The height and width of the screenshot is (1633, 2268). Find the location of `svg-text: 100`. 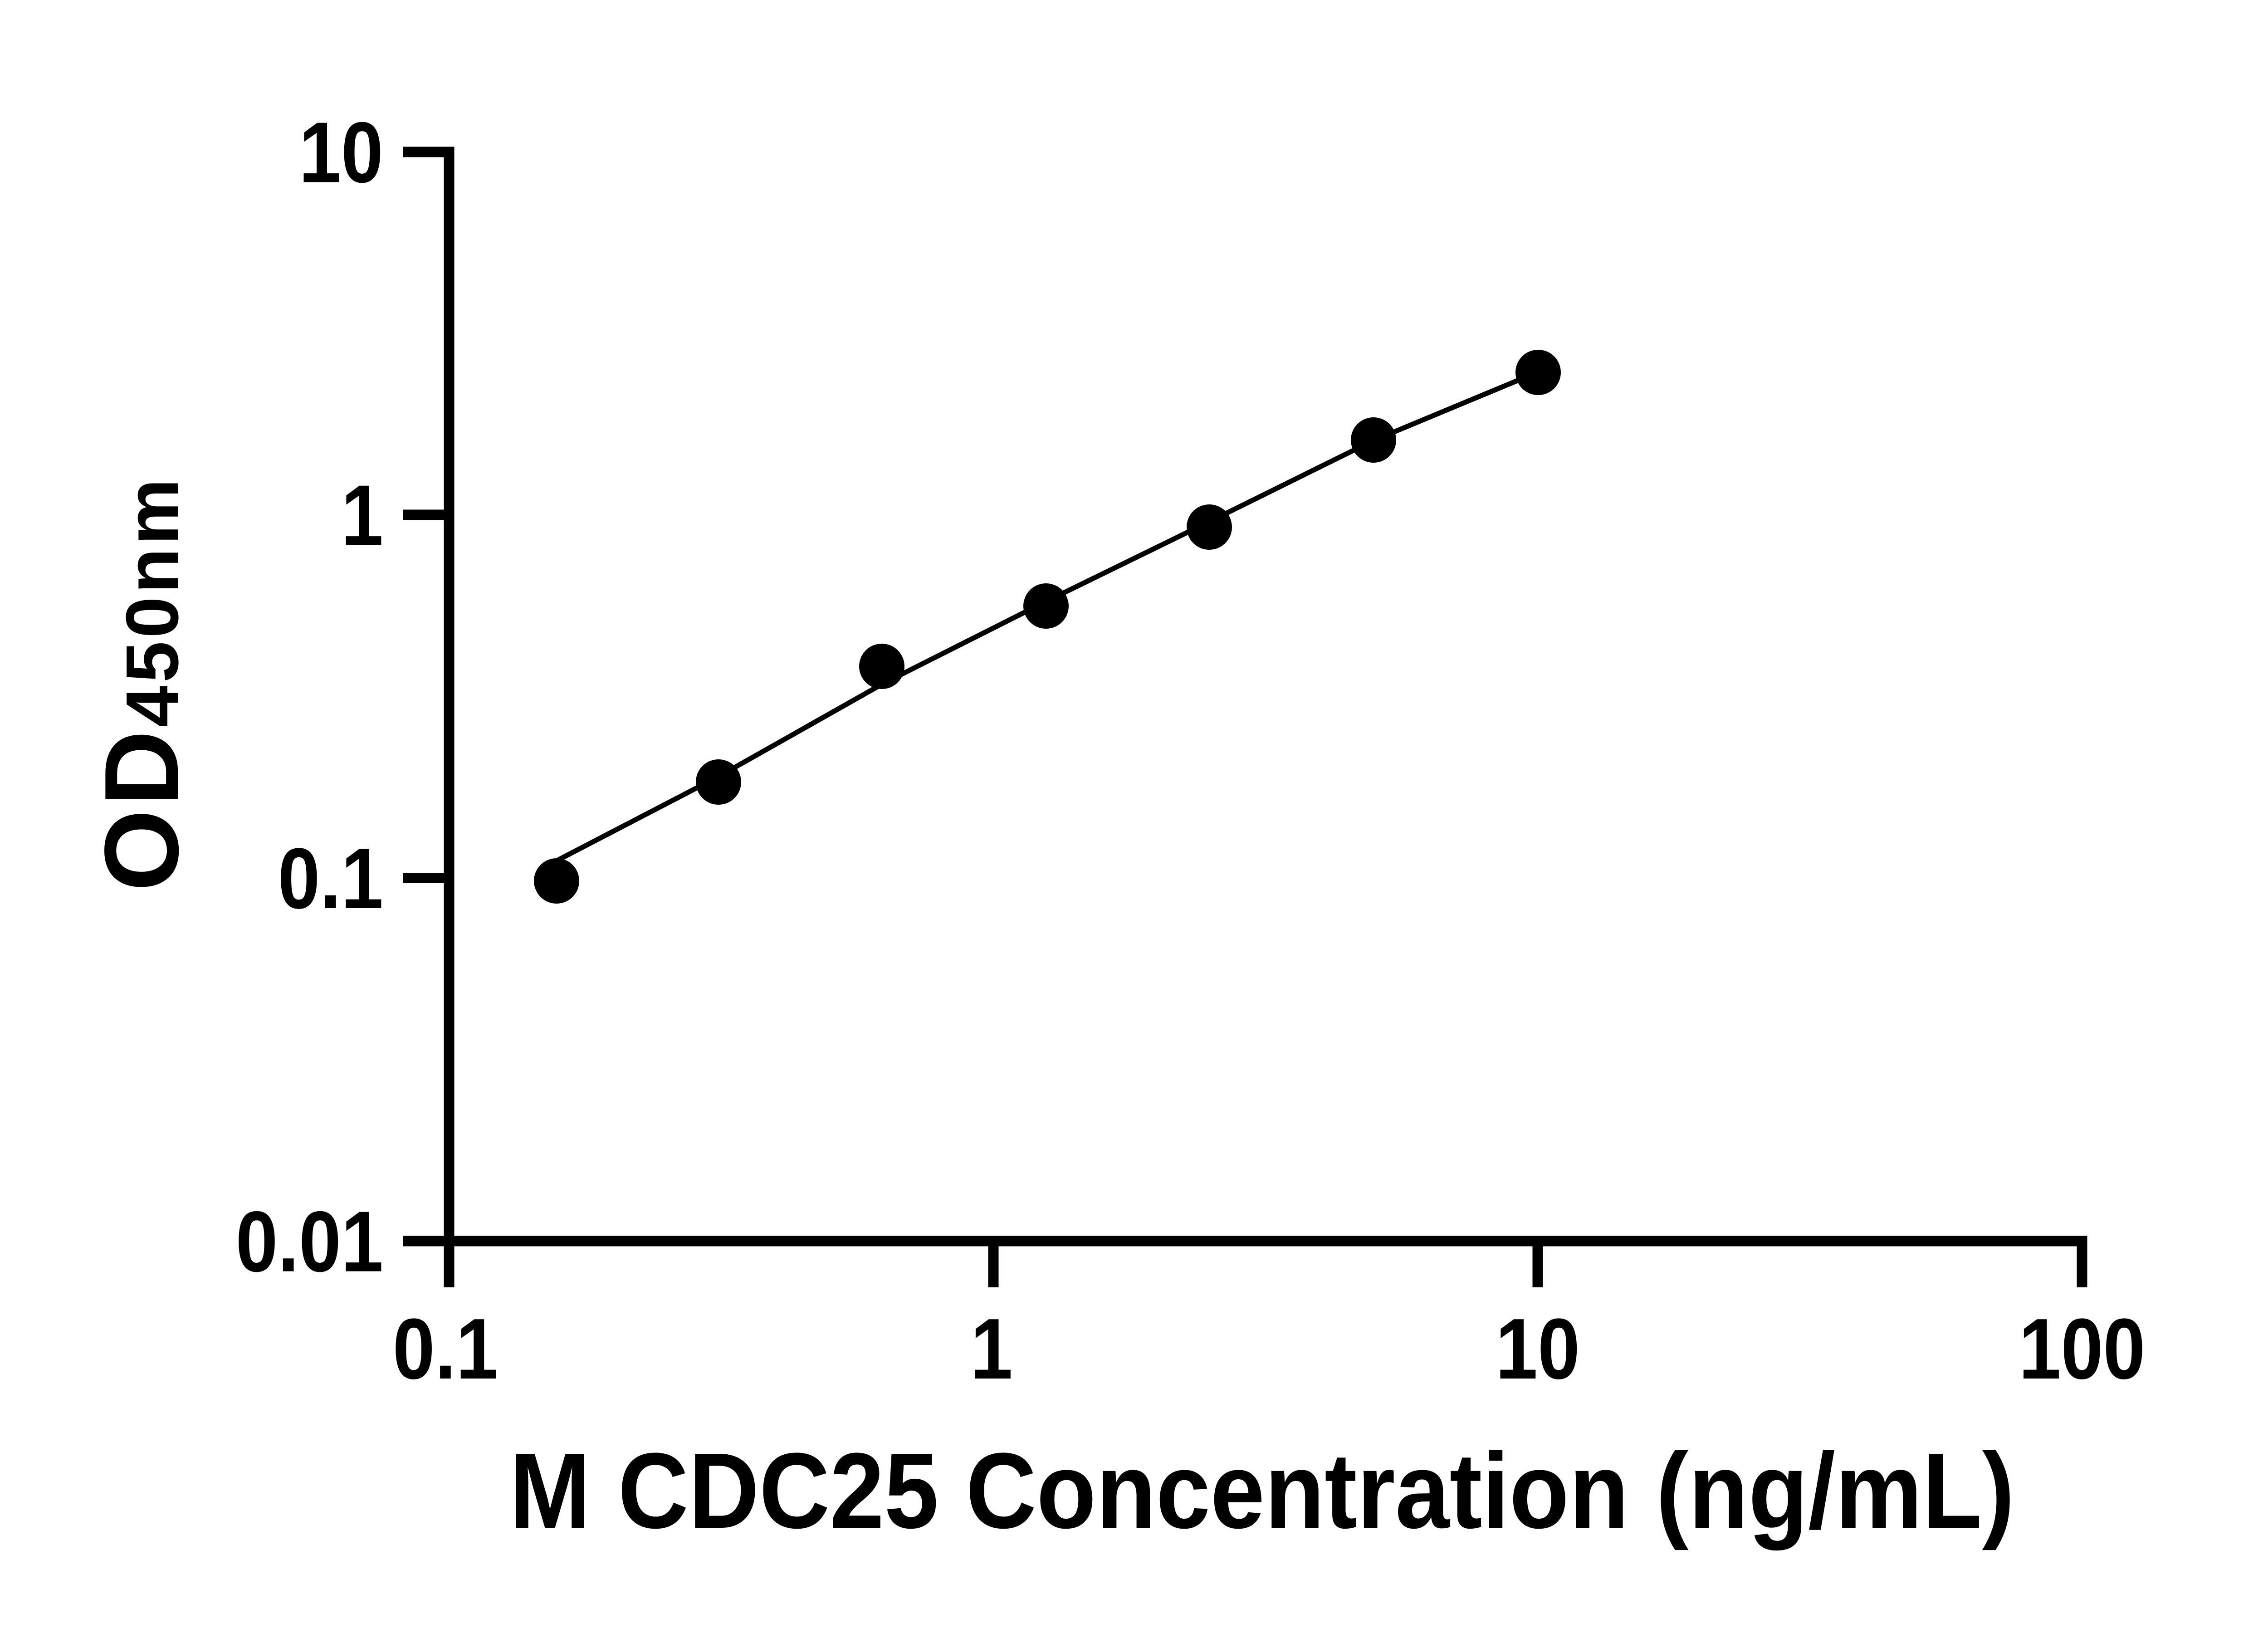

svg-text: 100 is located at coordinates (2083, 1349).